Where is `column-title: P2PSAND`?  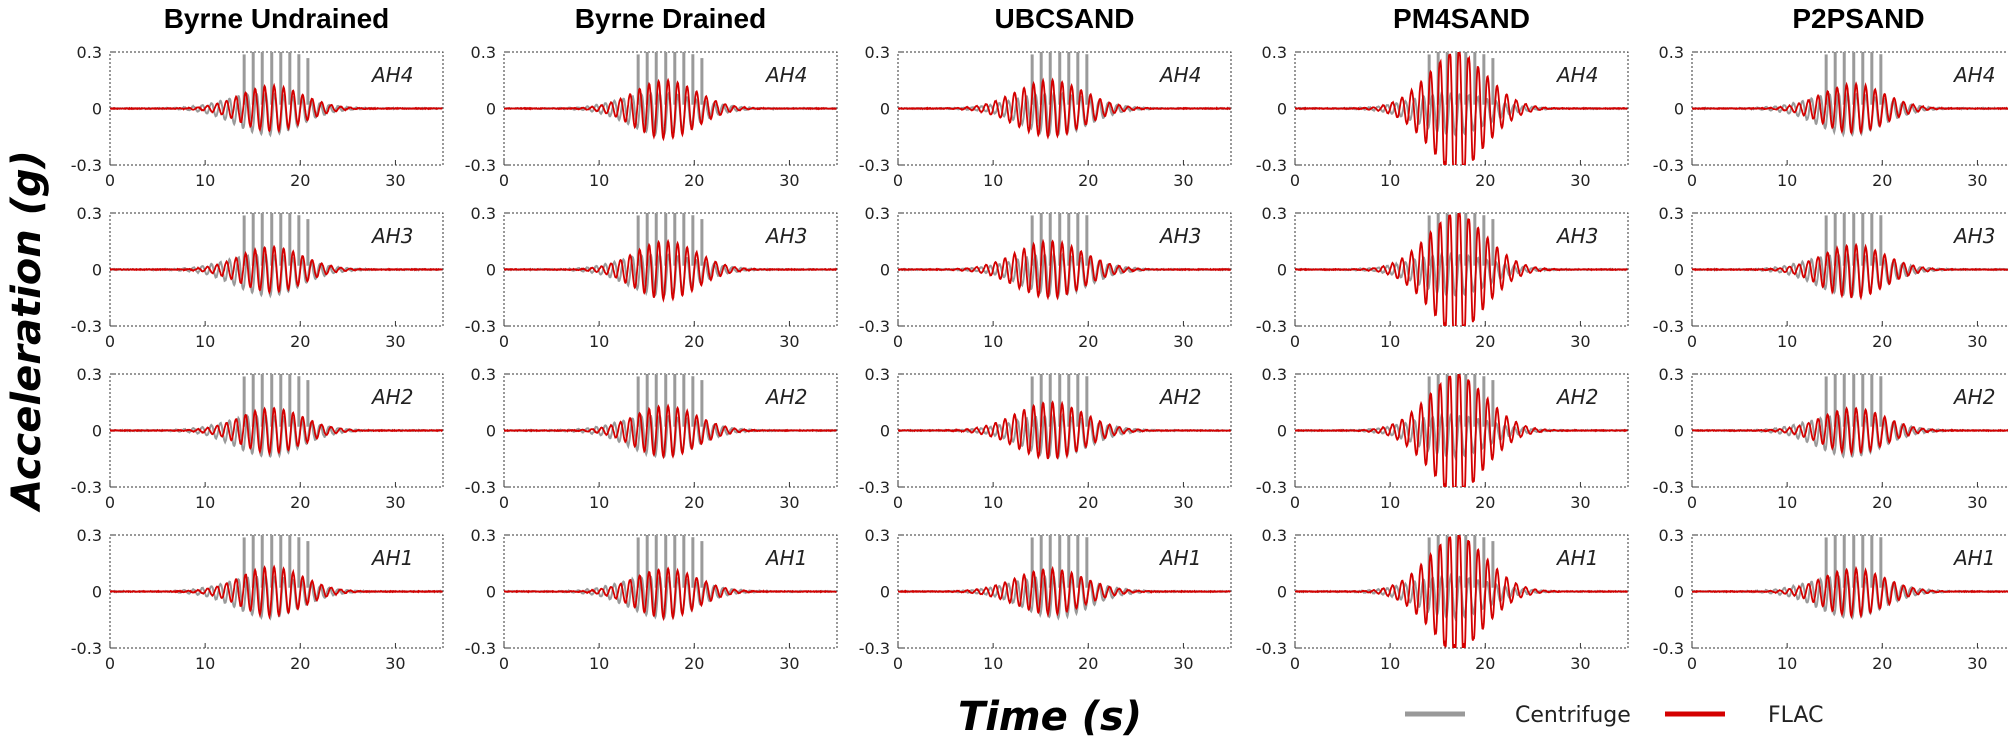
column-title: P2PSAND is located at coordinates (1858, 18).